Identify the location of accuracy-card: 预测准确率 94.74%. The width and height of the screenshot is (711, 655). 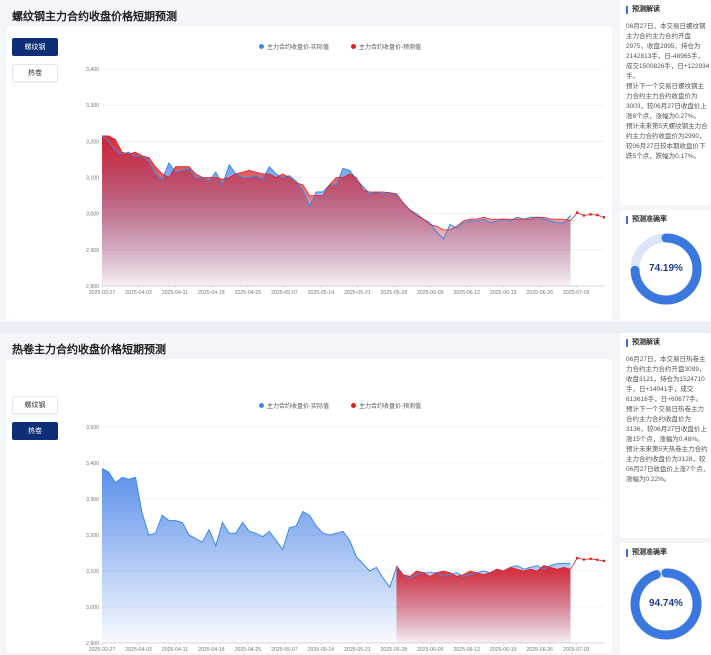
(665, 599).